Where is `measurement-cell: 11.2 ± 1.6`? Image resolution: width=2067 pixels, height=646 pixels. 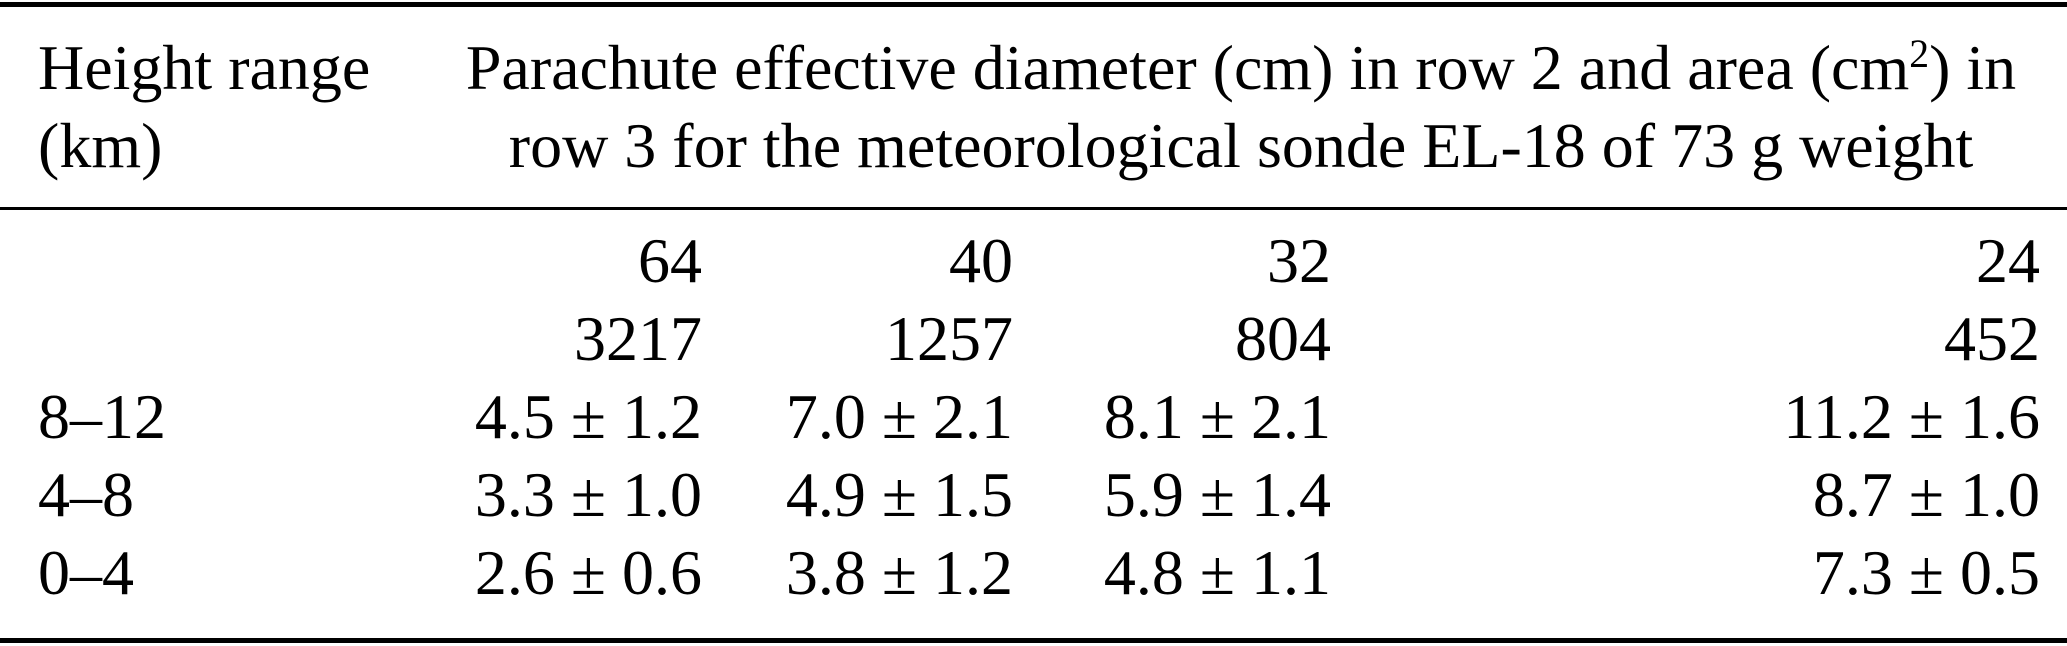
measurement-cell: 11.2 ± 1.6 is located at coordinates (1911, 416).